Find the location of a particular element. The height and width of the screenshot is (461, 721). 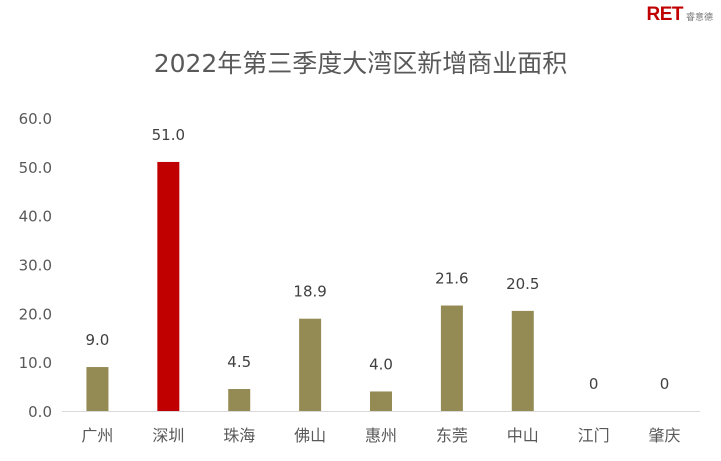

bar-广州 is located at coordinates (97, 389).